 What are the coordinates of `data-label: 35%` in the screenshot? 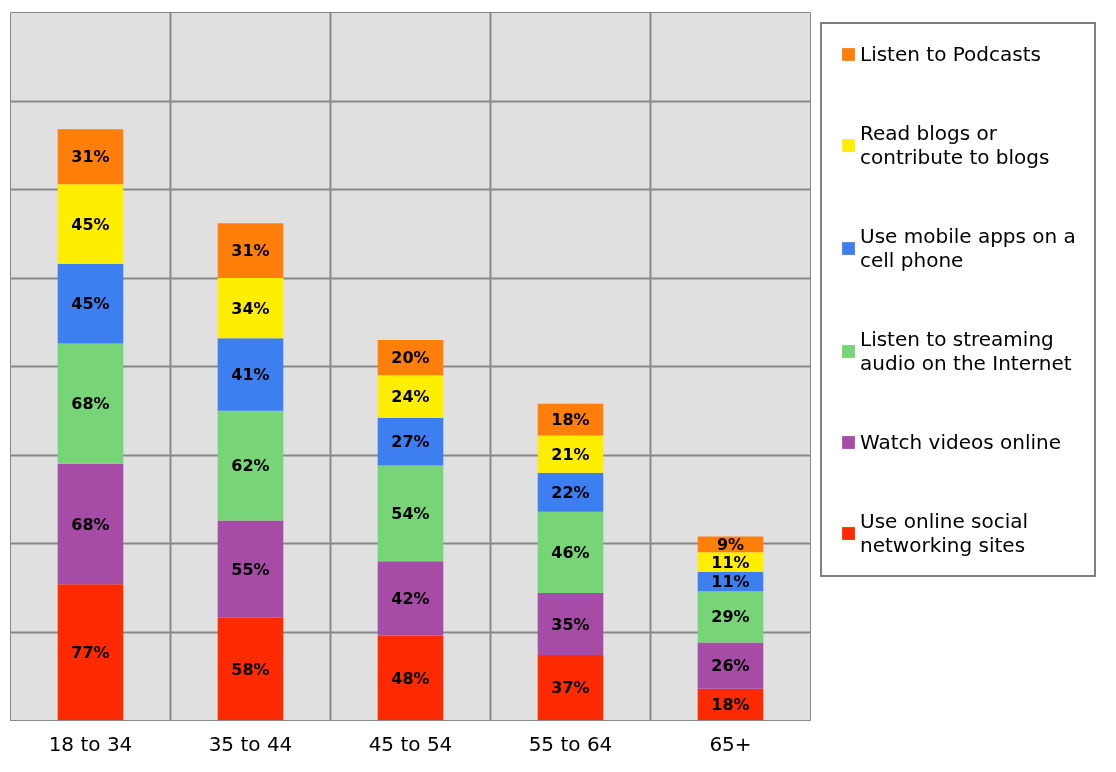 It's located at (570, 624).